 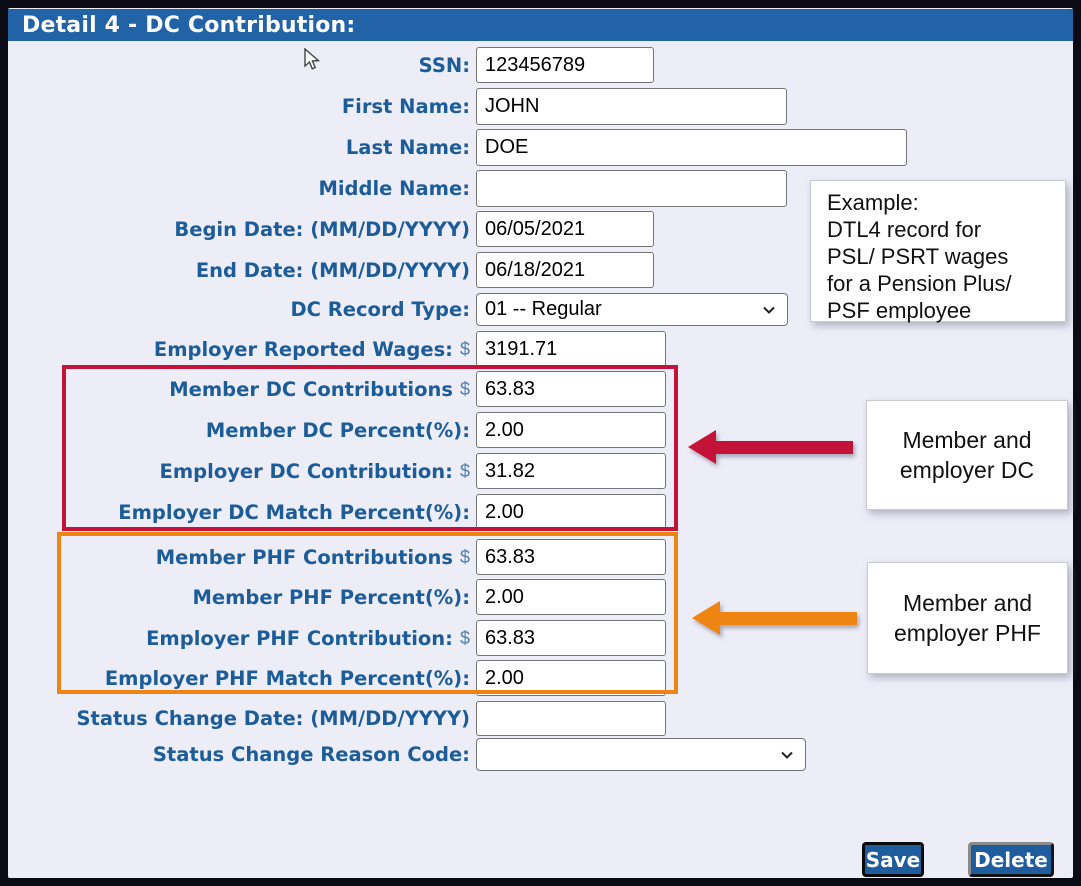 What do you see at coordinates (1011, 859) in the screenshot?
I see `delete-button: Delete` at bounding box center [1011, 859].